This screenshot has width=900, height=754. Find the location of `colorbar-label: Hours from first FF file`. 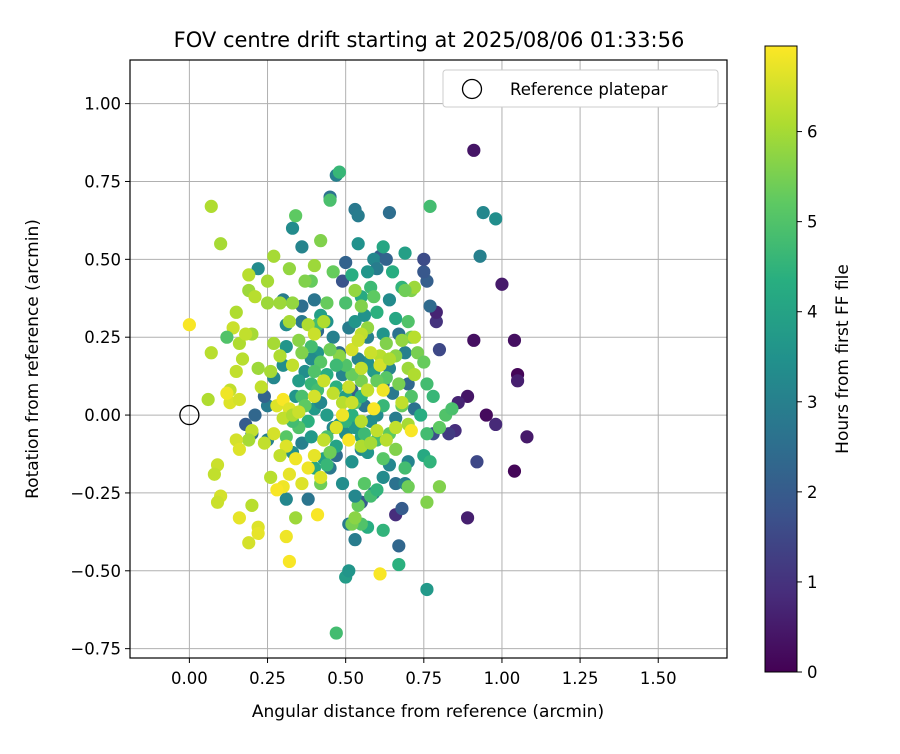

colorbar-label: Hours from first FF file is located at coordinates (843, 359).